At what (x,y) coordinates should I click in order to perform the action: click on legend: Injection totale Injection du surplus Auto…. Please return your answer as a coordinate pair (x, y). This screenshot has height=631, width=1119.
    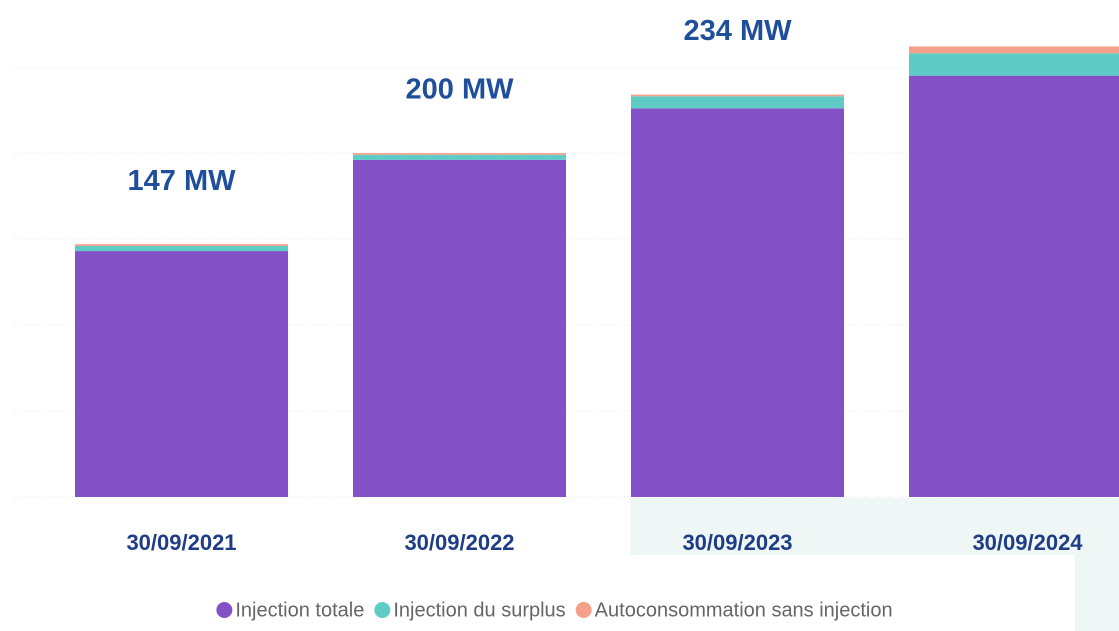
    Looking at the image, I should click on (554, 610).